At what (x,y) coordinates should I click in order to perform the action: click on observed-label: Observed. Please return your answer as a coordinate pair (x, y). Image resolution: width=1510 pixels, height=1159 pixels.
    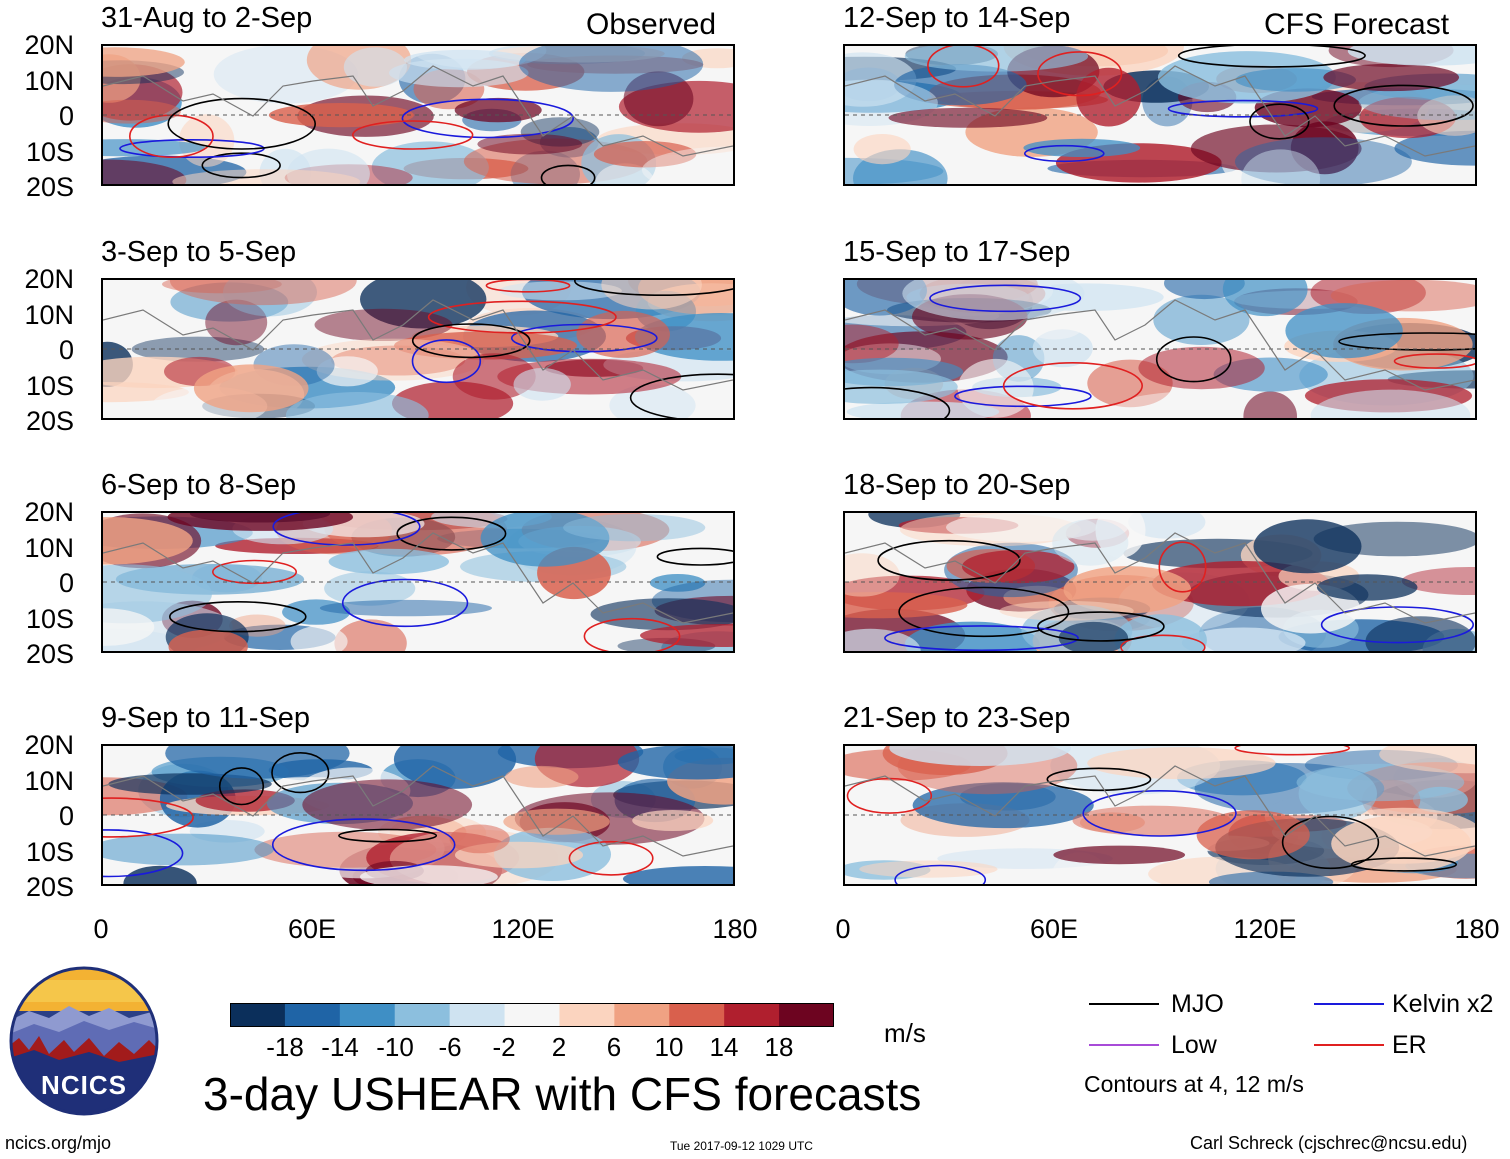
    Looking at the image, I should click on (651, 24).